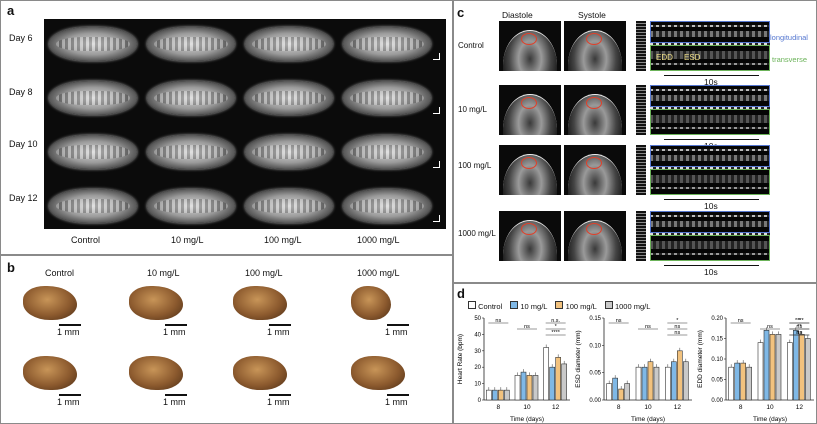 The width and height of the screenshot is (817, 424). I want to click on y-axis-label: ESD diameter (mm), so click(578, 358).